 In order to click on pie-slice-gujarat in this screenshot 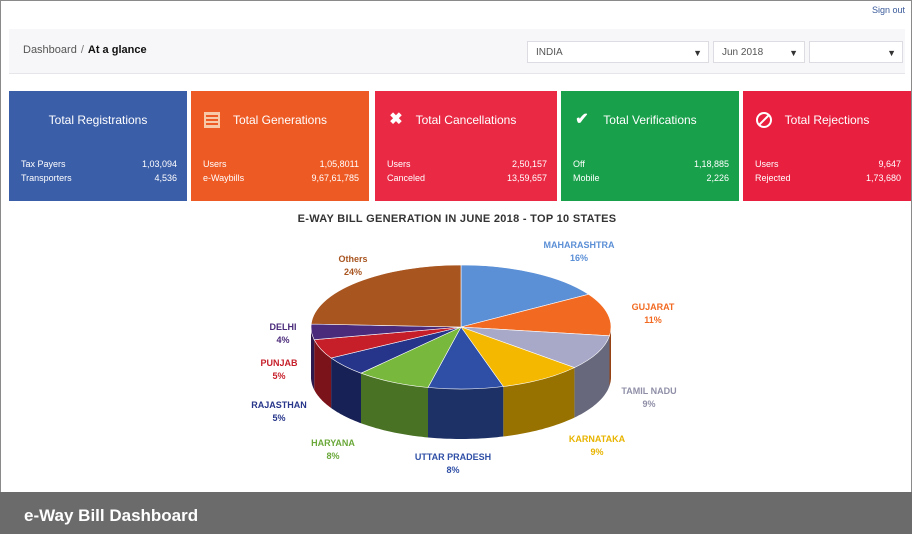, I will do `click(536, 315)`.